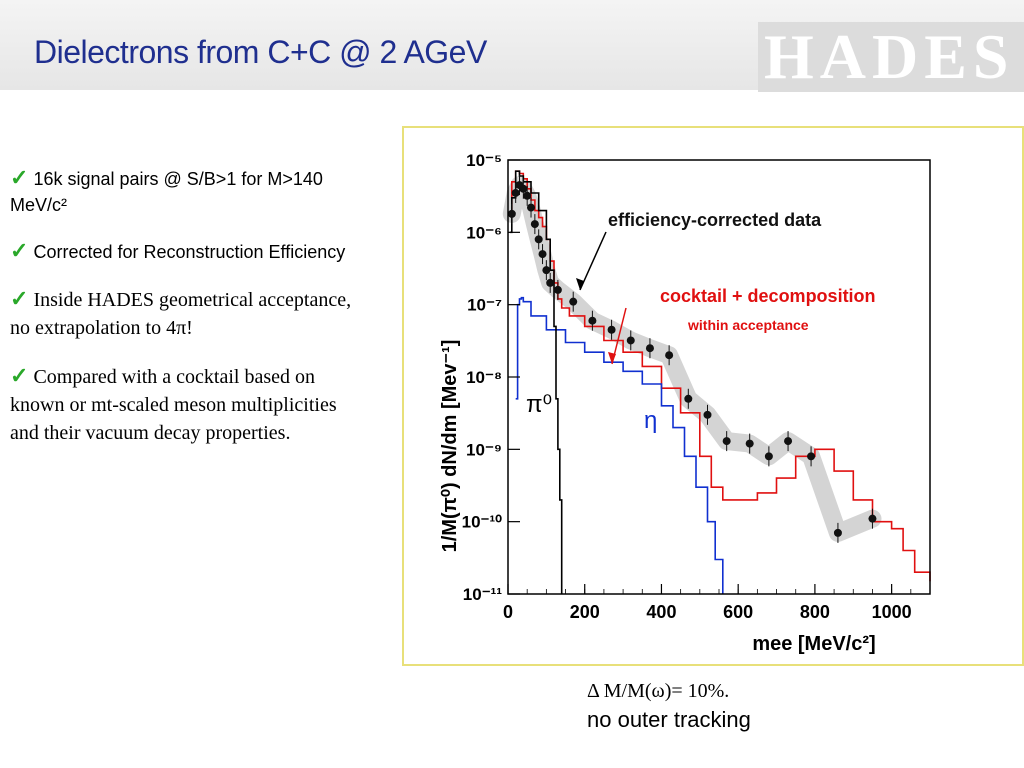 The height and width of the screenshot is (768, 1024). Describe the element at coordinates (748, 325) in the screenshot. I see `acceptance-annotation: within acceptance` at that location.